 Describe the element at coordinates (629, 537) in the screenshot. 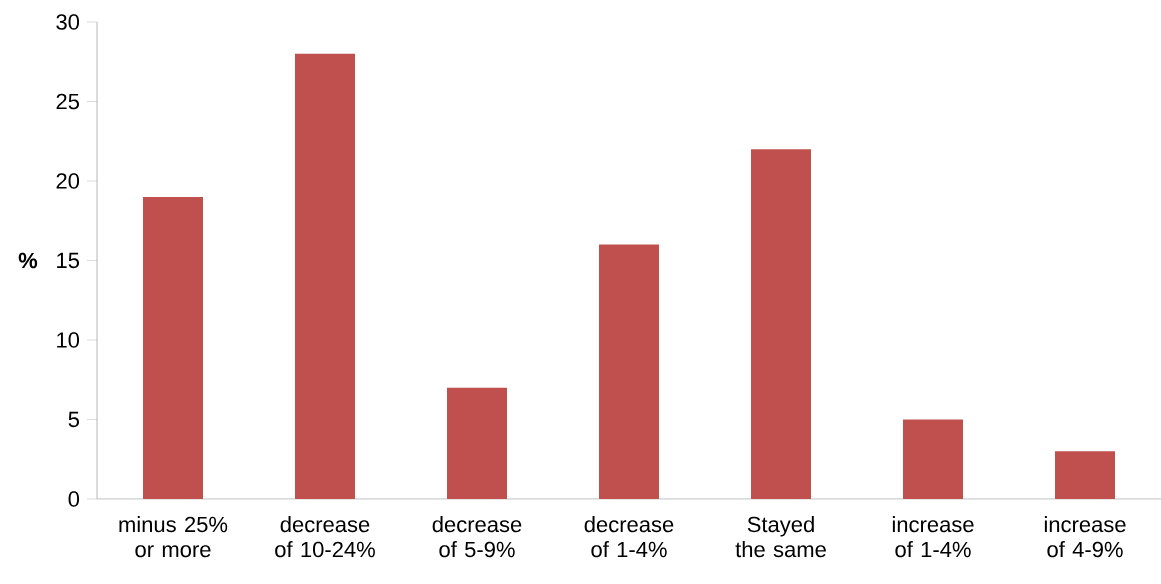

I see `x-tick-label: decrease of 1-4%` at that location.